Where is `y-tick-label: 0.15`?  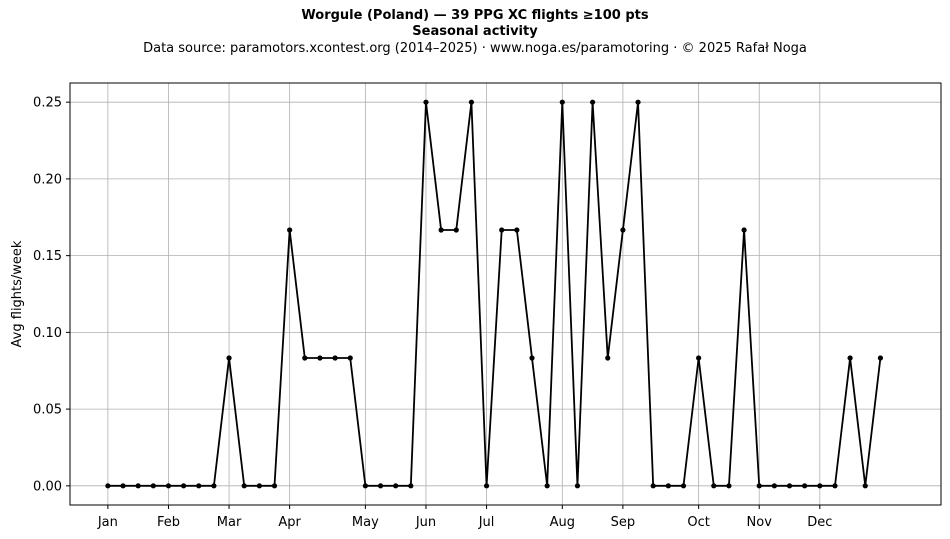
y-tick-label: 0.15 is located at coordinates (47, 256).